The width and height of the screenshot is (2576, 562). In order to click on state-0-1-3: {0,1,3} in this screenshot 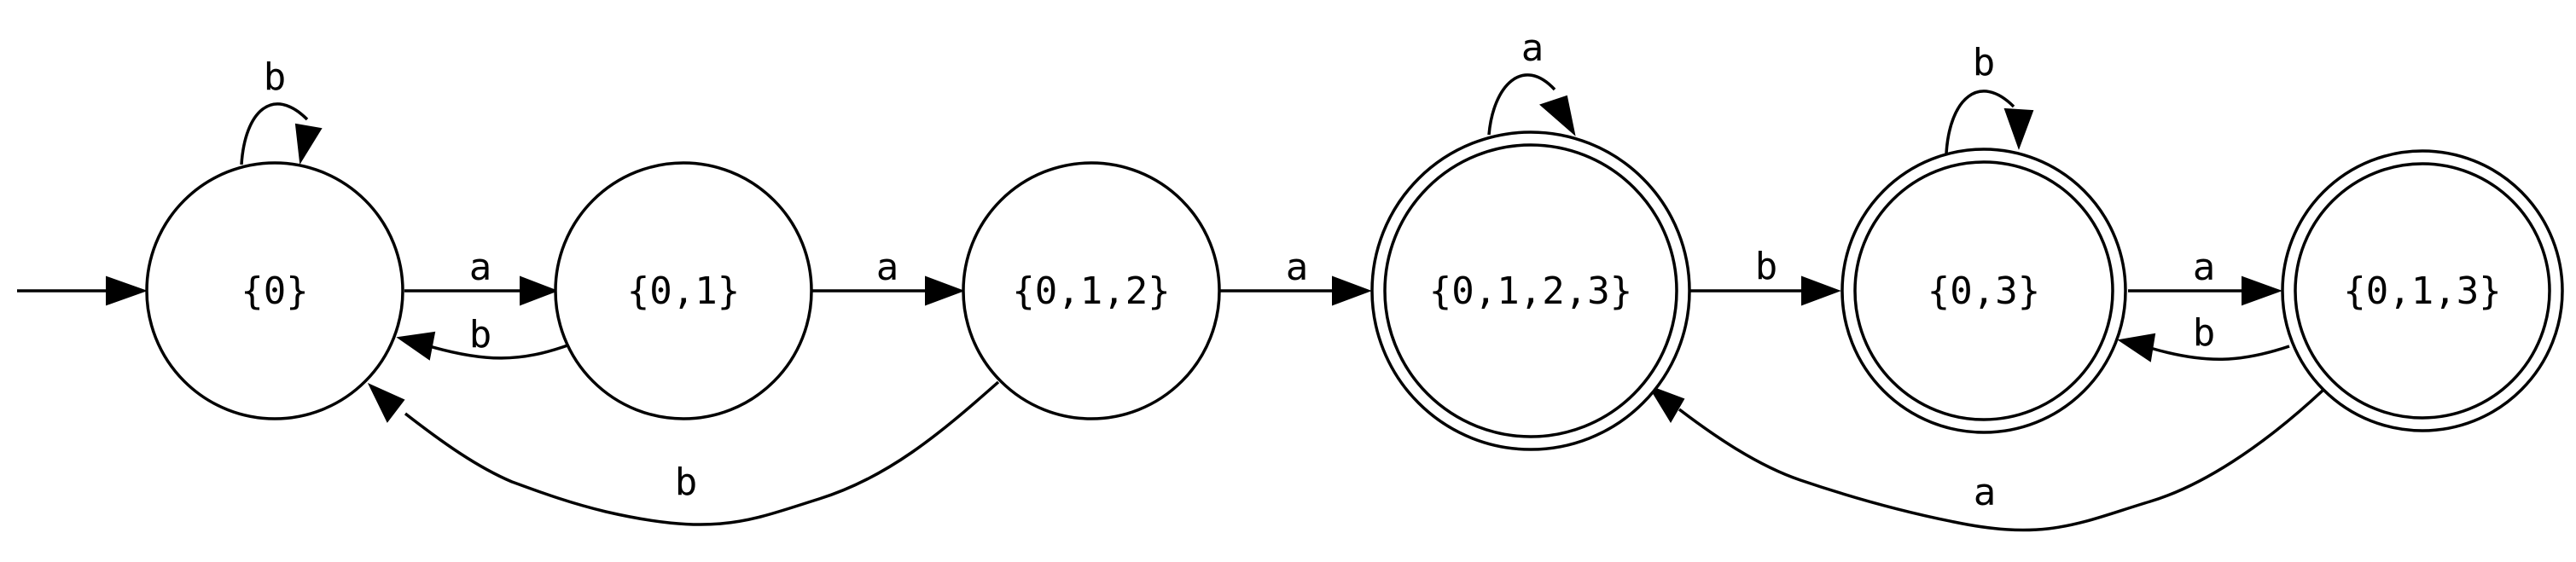, I will do `click(2422, 290)`.